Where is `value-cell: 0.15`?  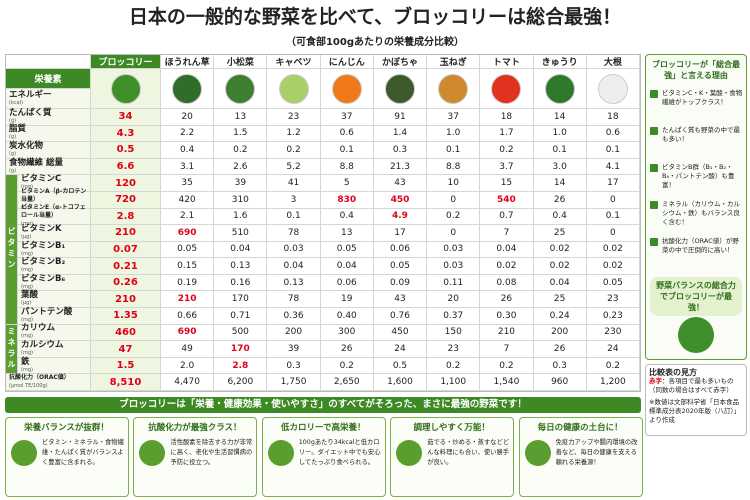
value-cell: 0.15 is located at coordinates (188, 266).